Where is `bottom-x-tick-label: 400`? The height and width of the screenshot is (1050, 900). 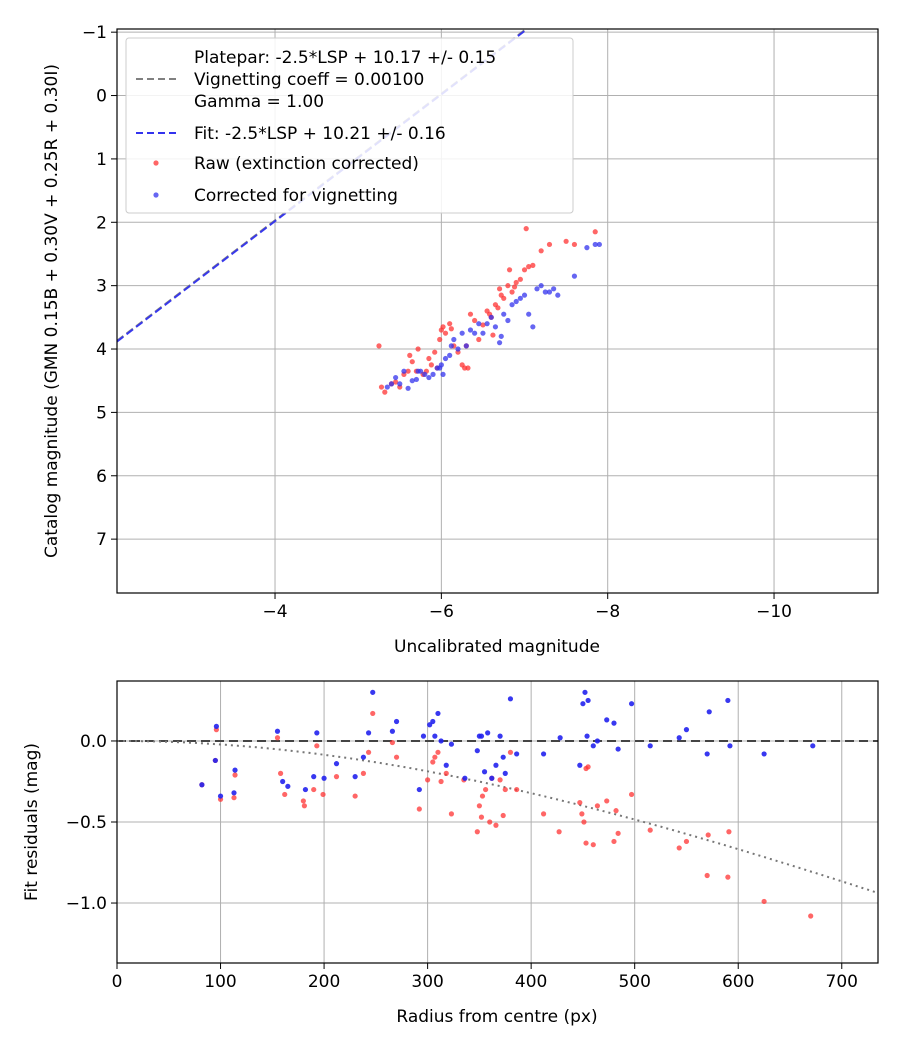
bottom-x-tick-label: 400 is located at coordinates (531, 982).